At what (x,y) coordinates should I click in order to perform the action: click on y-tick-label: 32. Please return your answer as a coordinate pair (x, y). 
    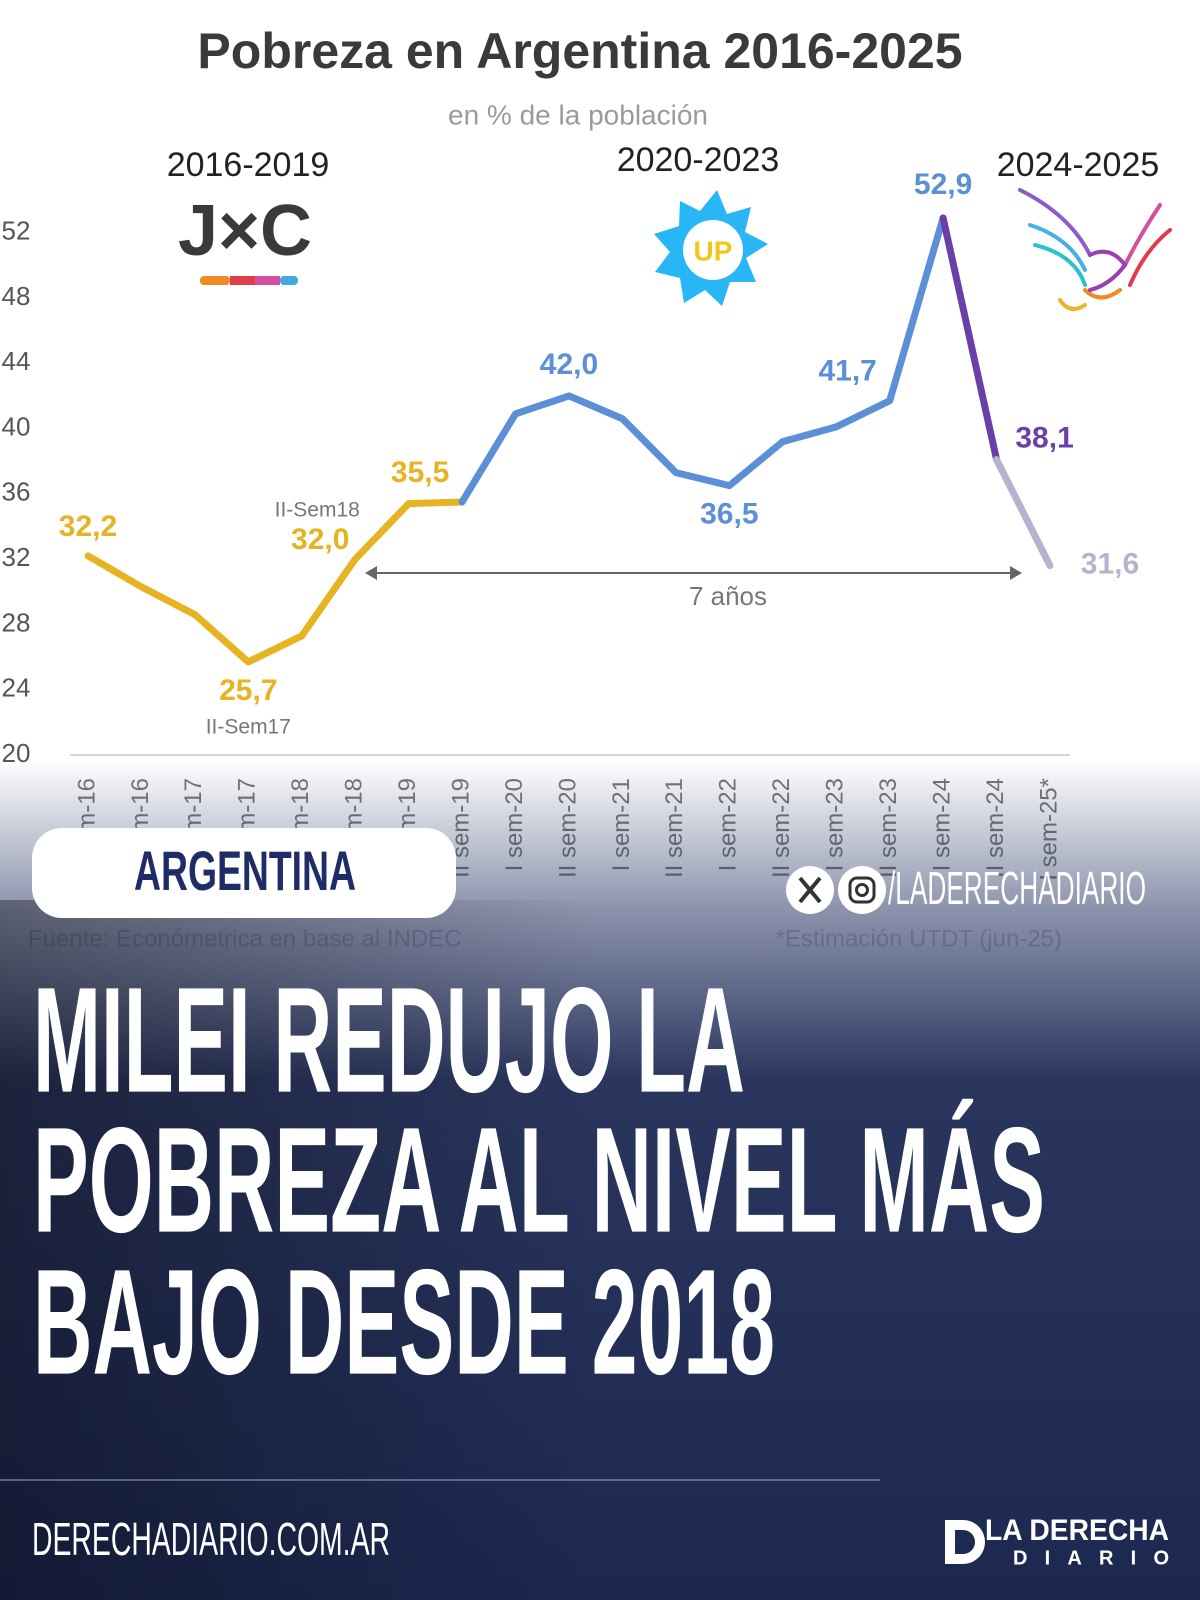
    Looking at the image, I should click on (16, 557).